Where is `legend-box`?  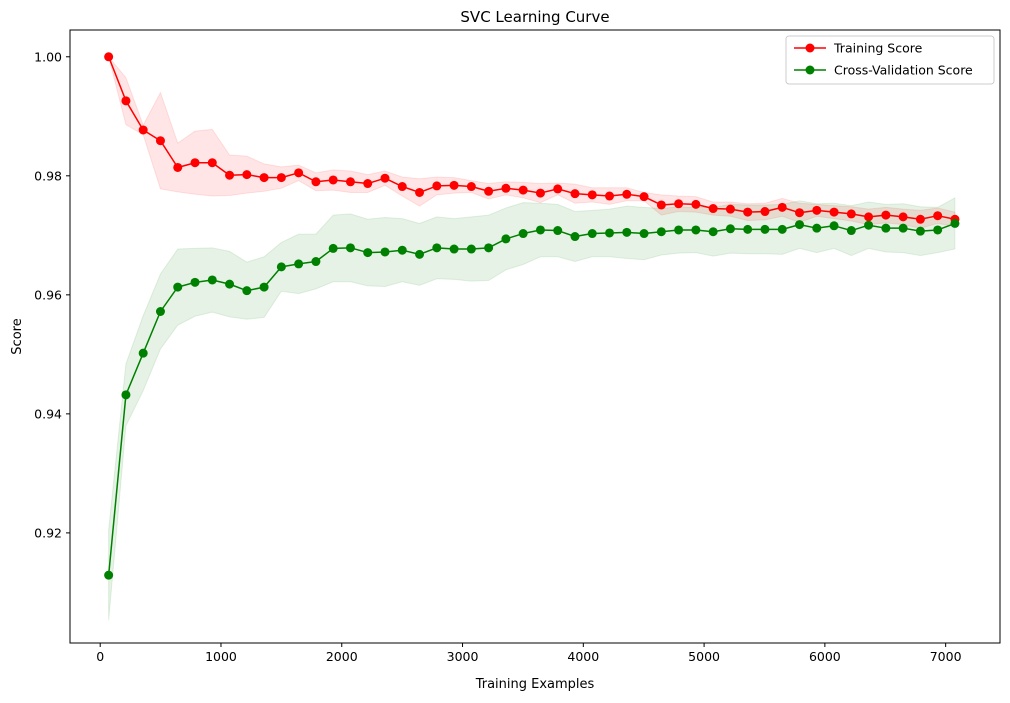 legend-box is located at coordinates (890, 60).